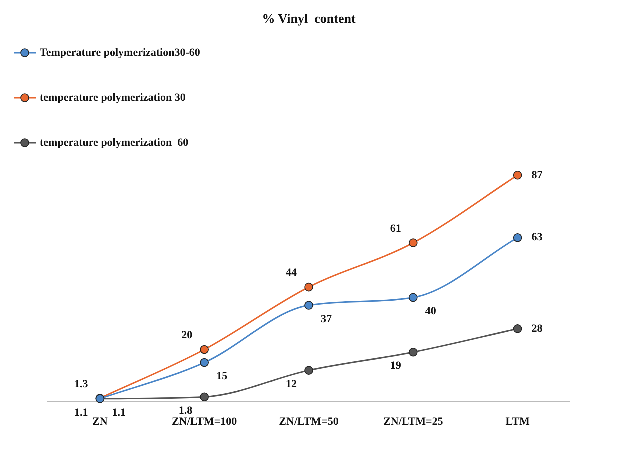  I want to click on data-label: 1.3, so click(81, 384).